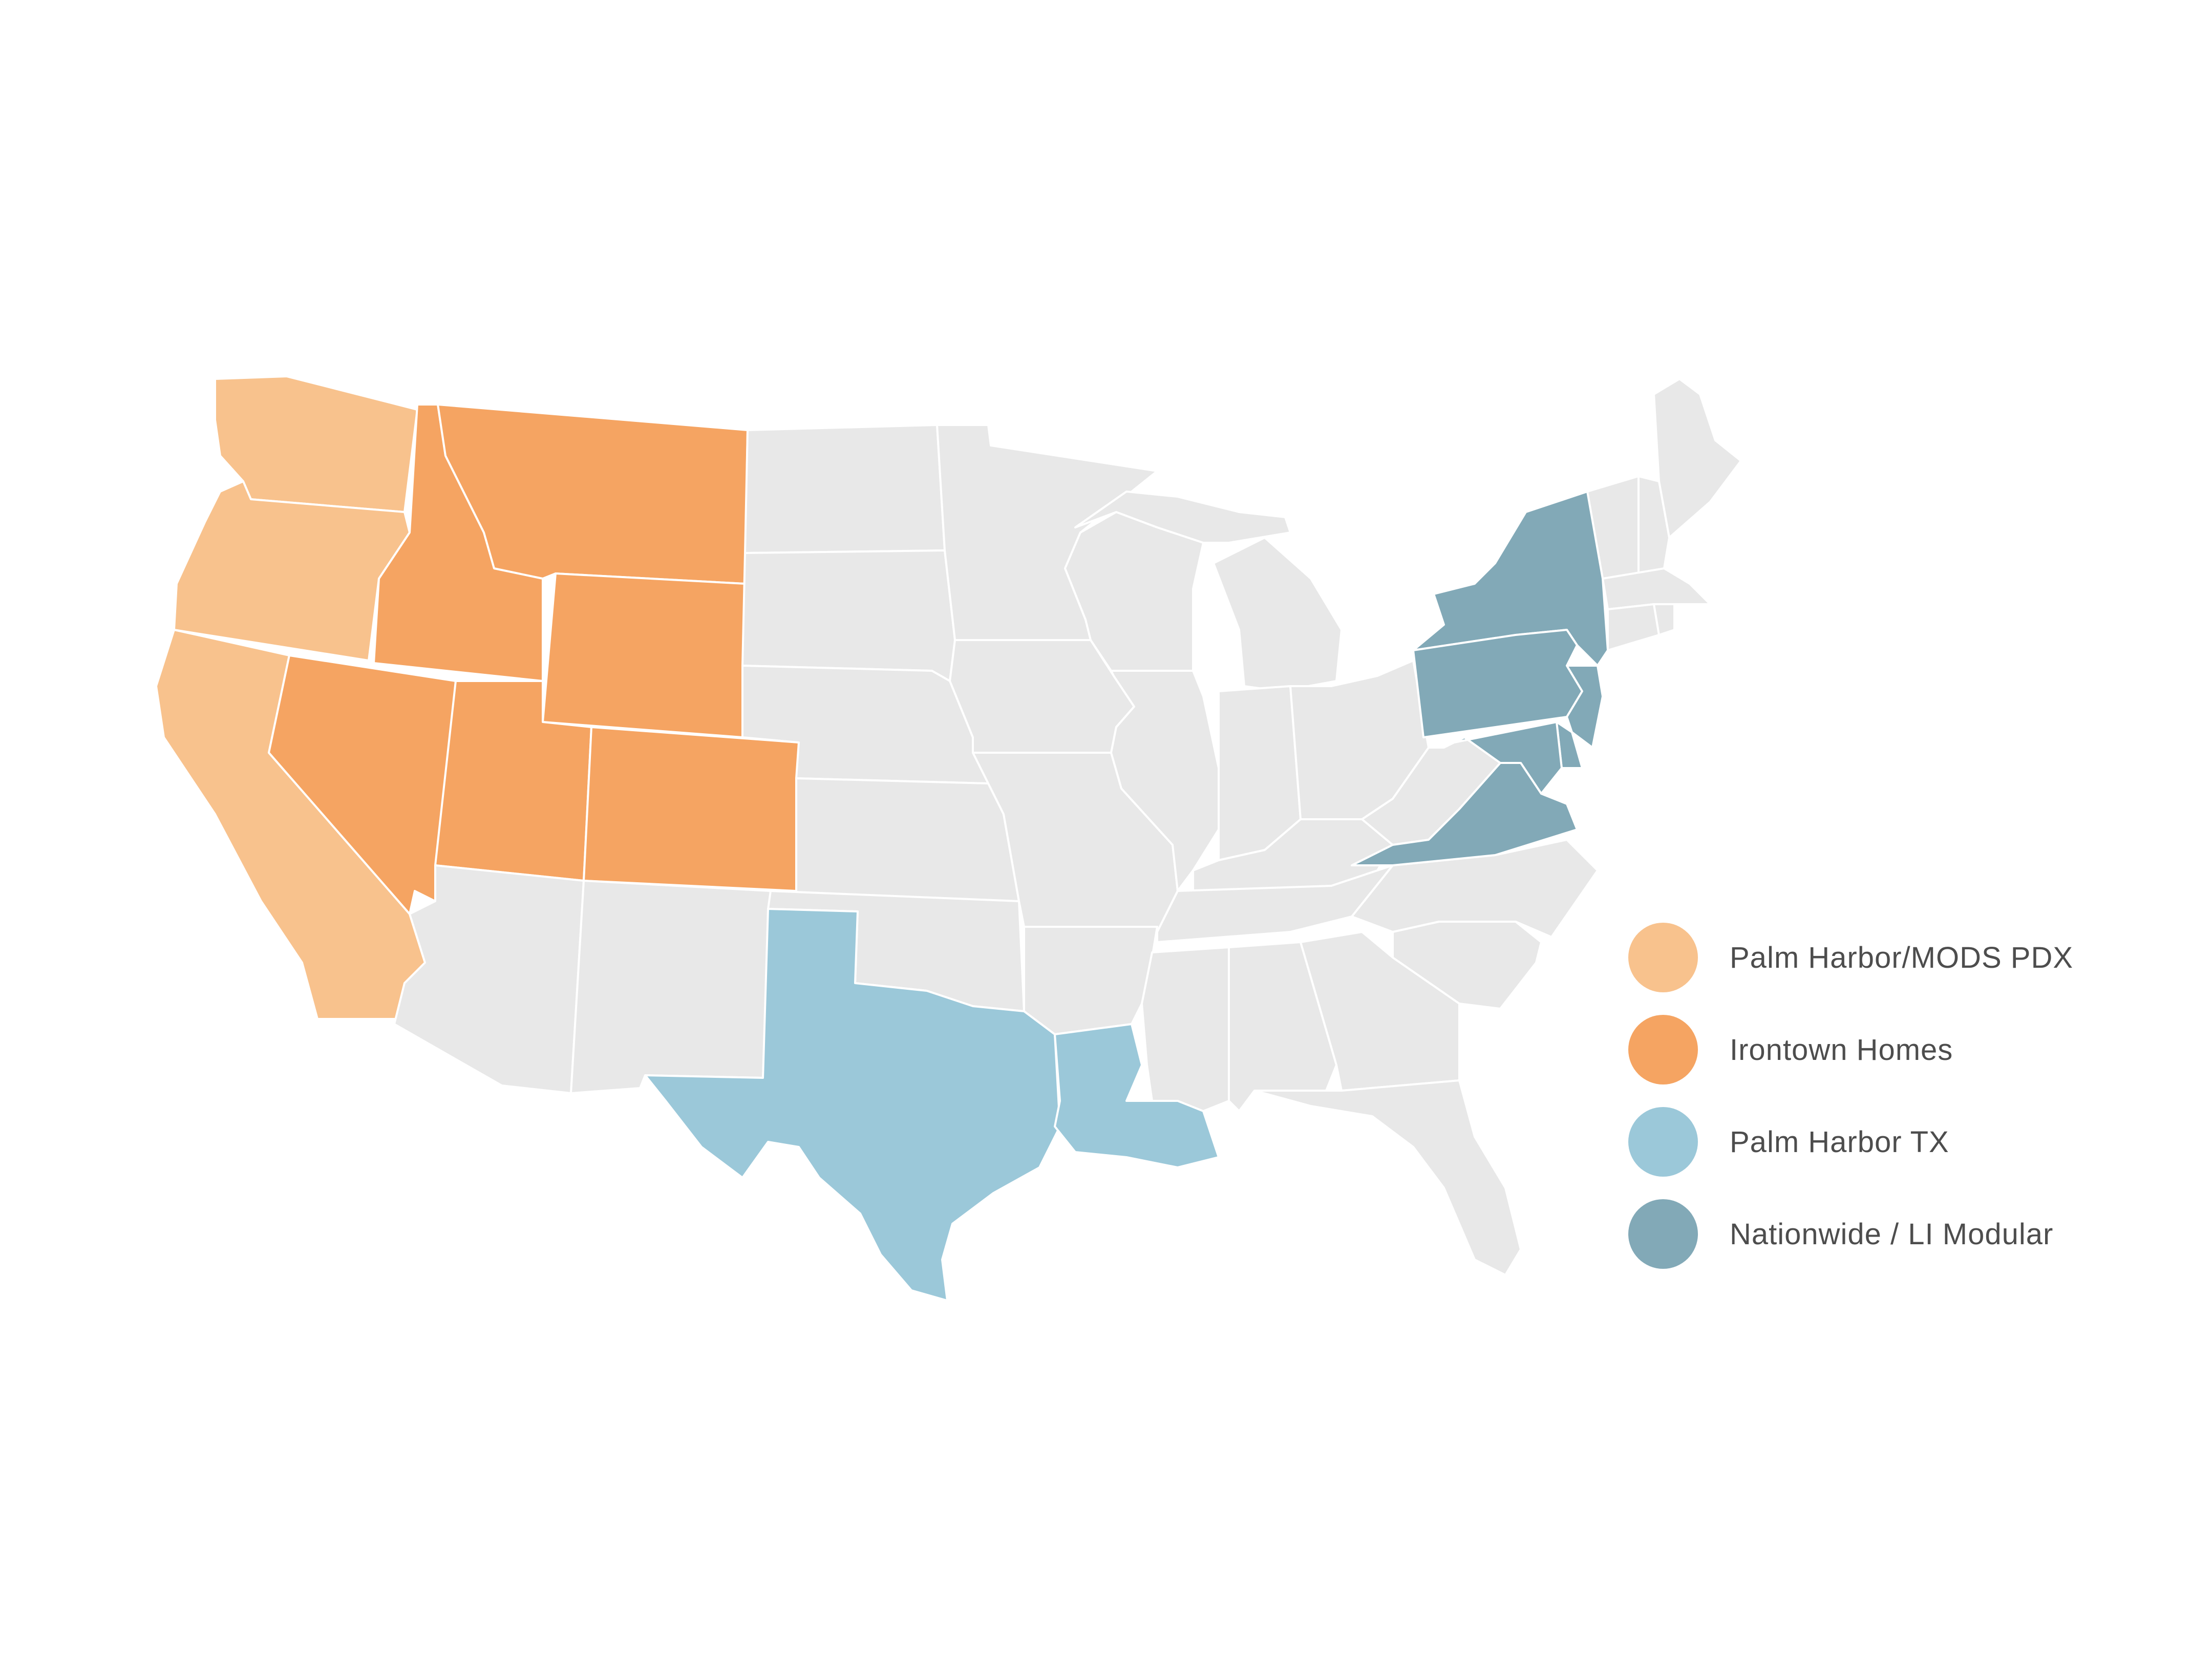 Image resolution: width=2212 pixels, height=1659 pixels. I want to click on state-nj, so click(1585, 707).